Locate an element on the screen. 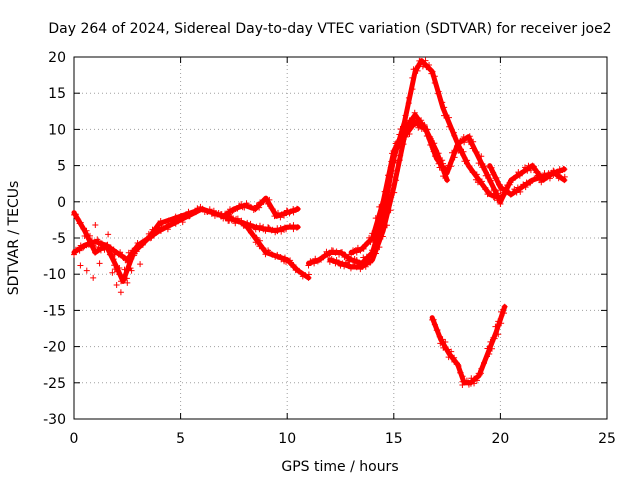 This screenshot has height=480, width=640. y-tick-label: 0 is located at coordinates (61, 203).